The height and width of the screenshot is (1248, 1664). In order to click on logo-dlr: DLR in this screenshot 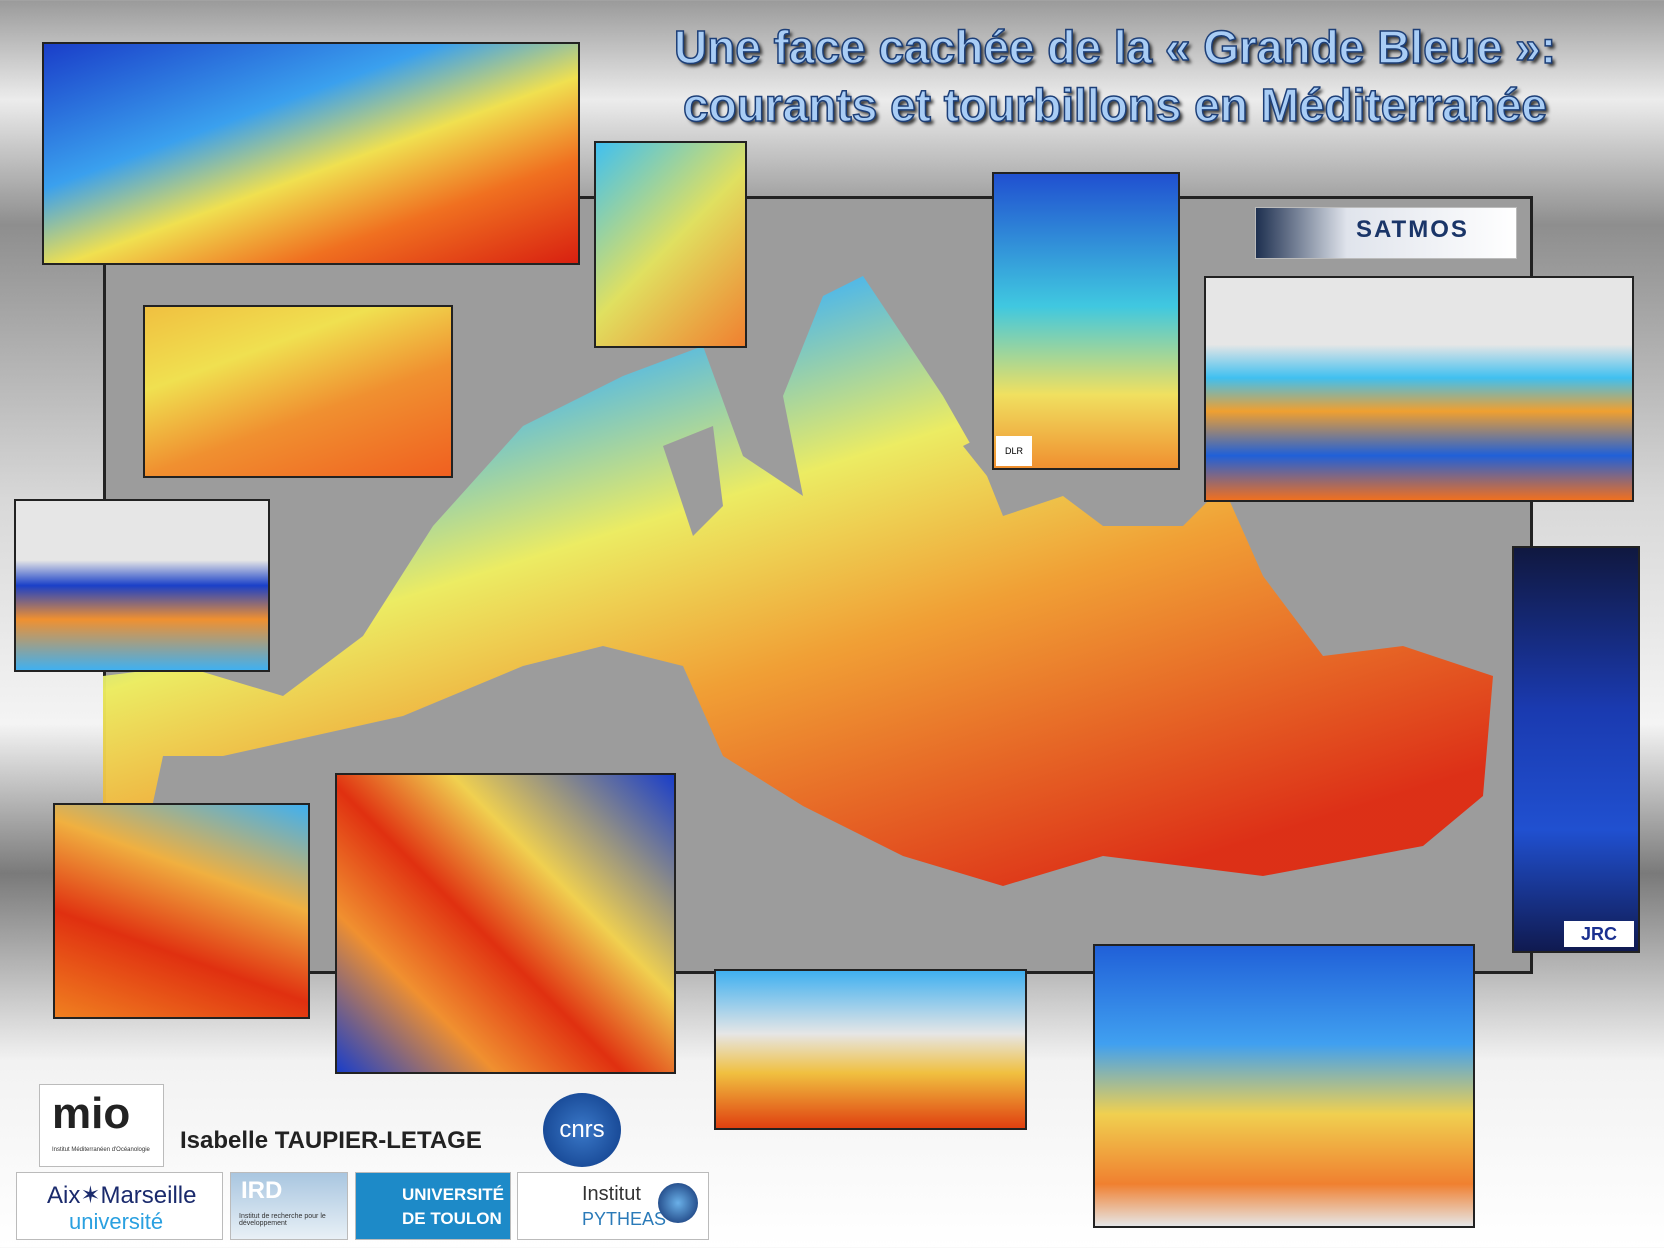, I will do `click(1014, 451)`.